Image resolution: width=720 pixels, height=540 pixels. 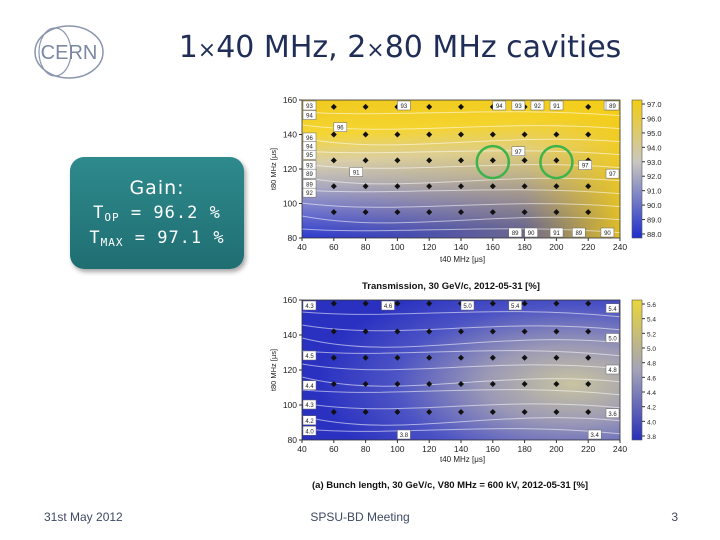 What do you see at coordinates (360, 517) in the screenshot?
I see `footer-meeting: SPSU-BD Meeting` at bounding box center [360, 517].